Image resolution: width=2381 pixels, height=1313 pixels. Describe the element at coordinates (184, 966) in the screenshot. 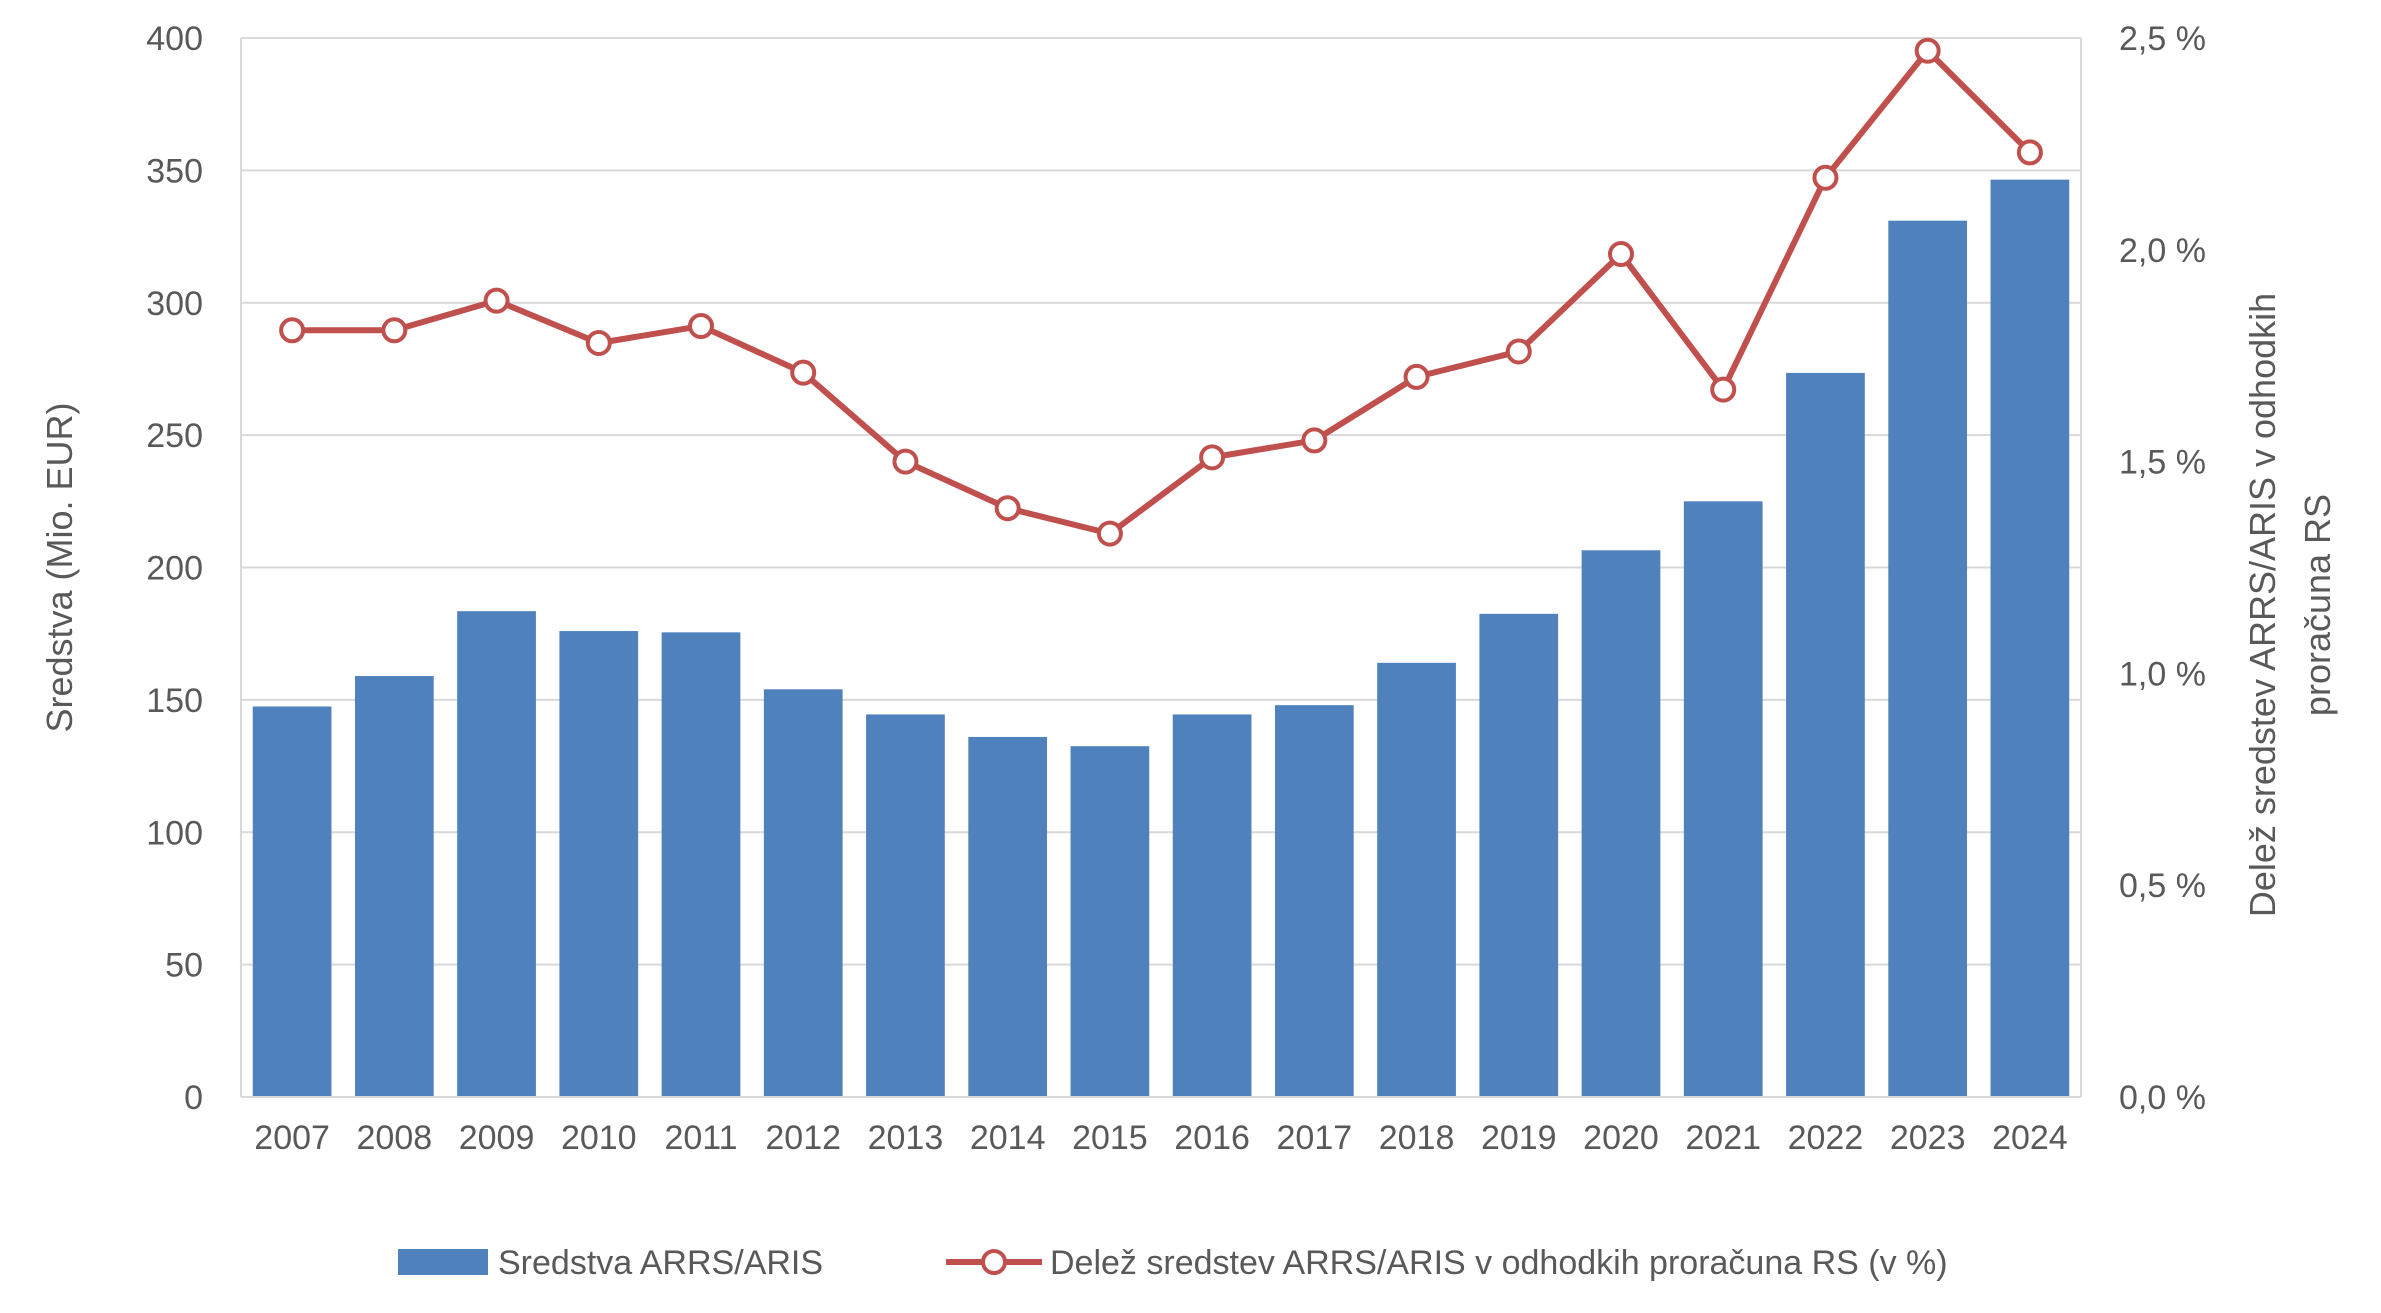

I see `y-left-tick-label: 50` at that location.